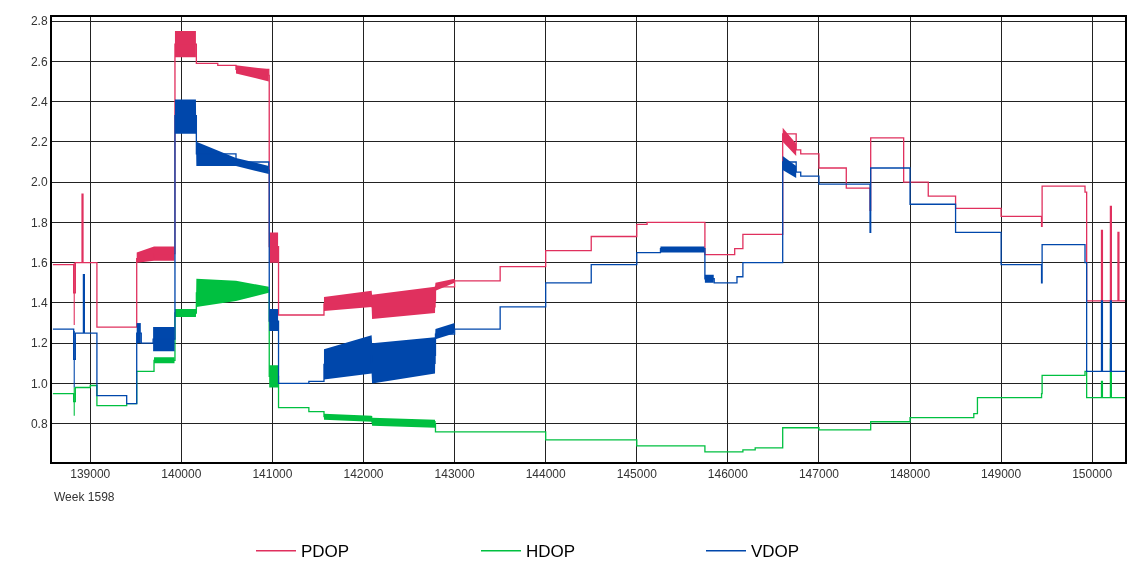 Image resolution: width=1135 pixels, height=584 pixels. Describe the element at coordinates (551, 552) in the screenshot. I see `legend-label: HDOP` at that location.